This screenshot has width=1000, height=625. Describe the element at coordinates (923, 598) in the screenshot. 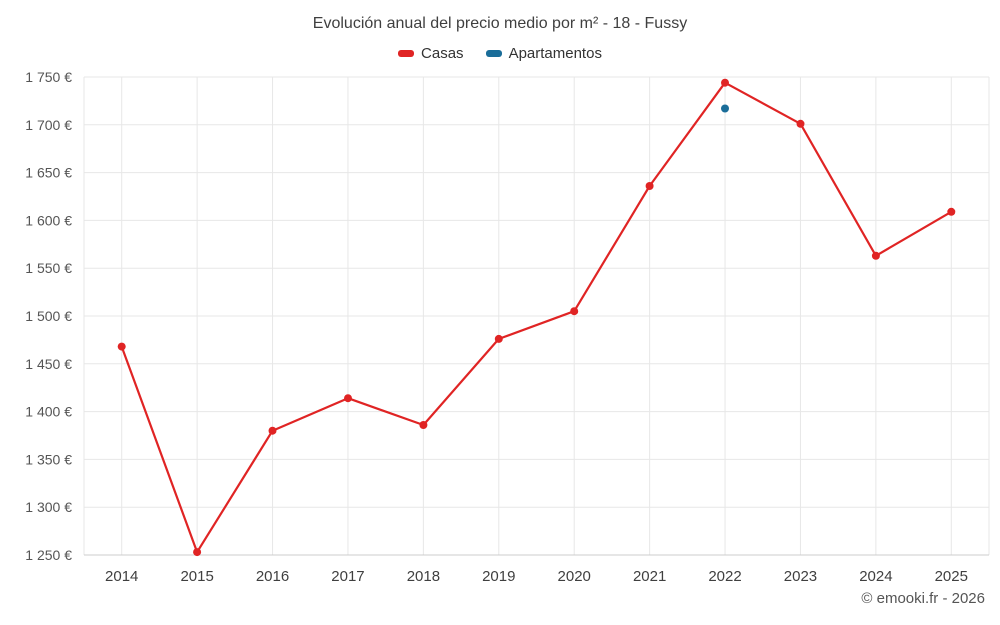

I see `copyright-credit: © emooki.fr - 2026` at that location.